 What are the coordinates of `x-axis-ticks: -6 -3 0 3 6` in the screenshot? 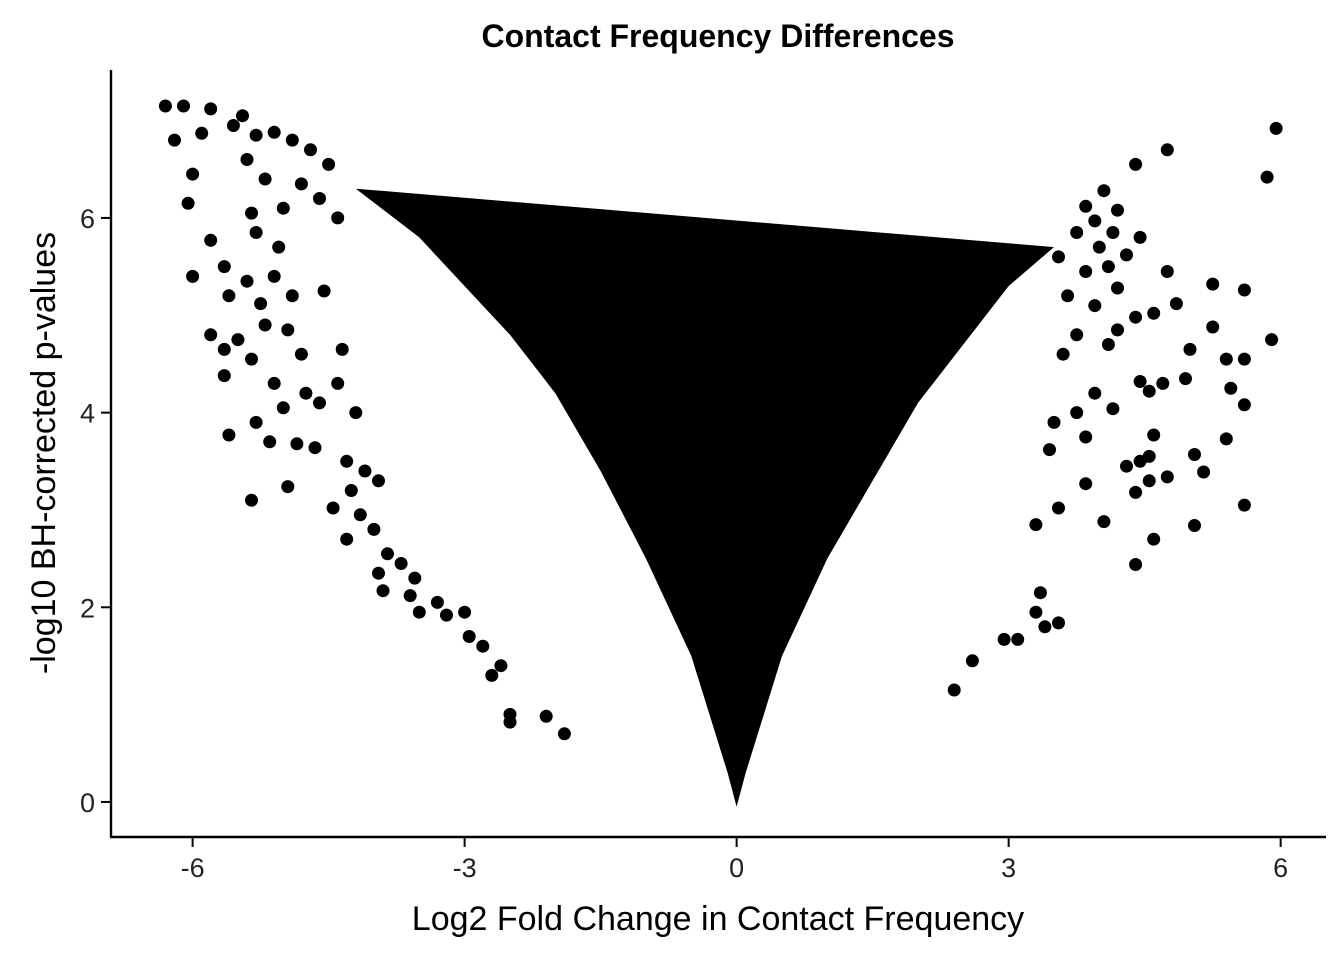 It's located at (734, 860).